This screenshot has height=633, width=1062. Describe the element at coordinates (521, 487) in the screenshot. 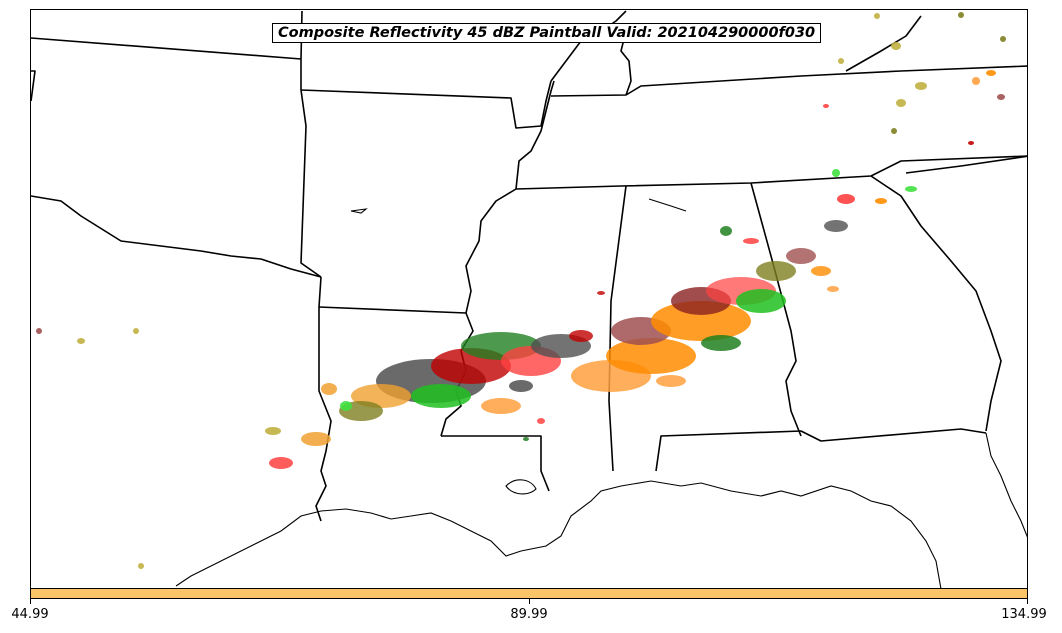

I see `lake-pontchartrain` at that location.